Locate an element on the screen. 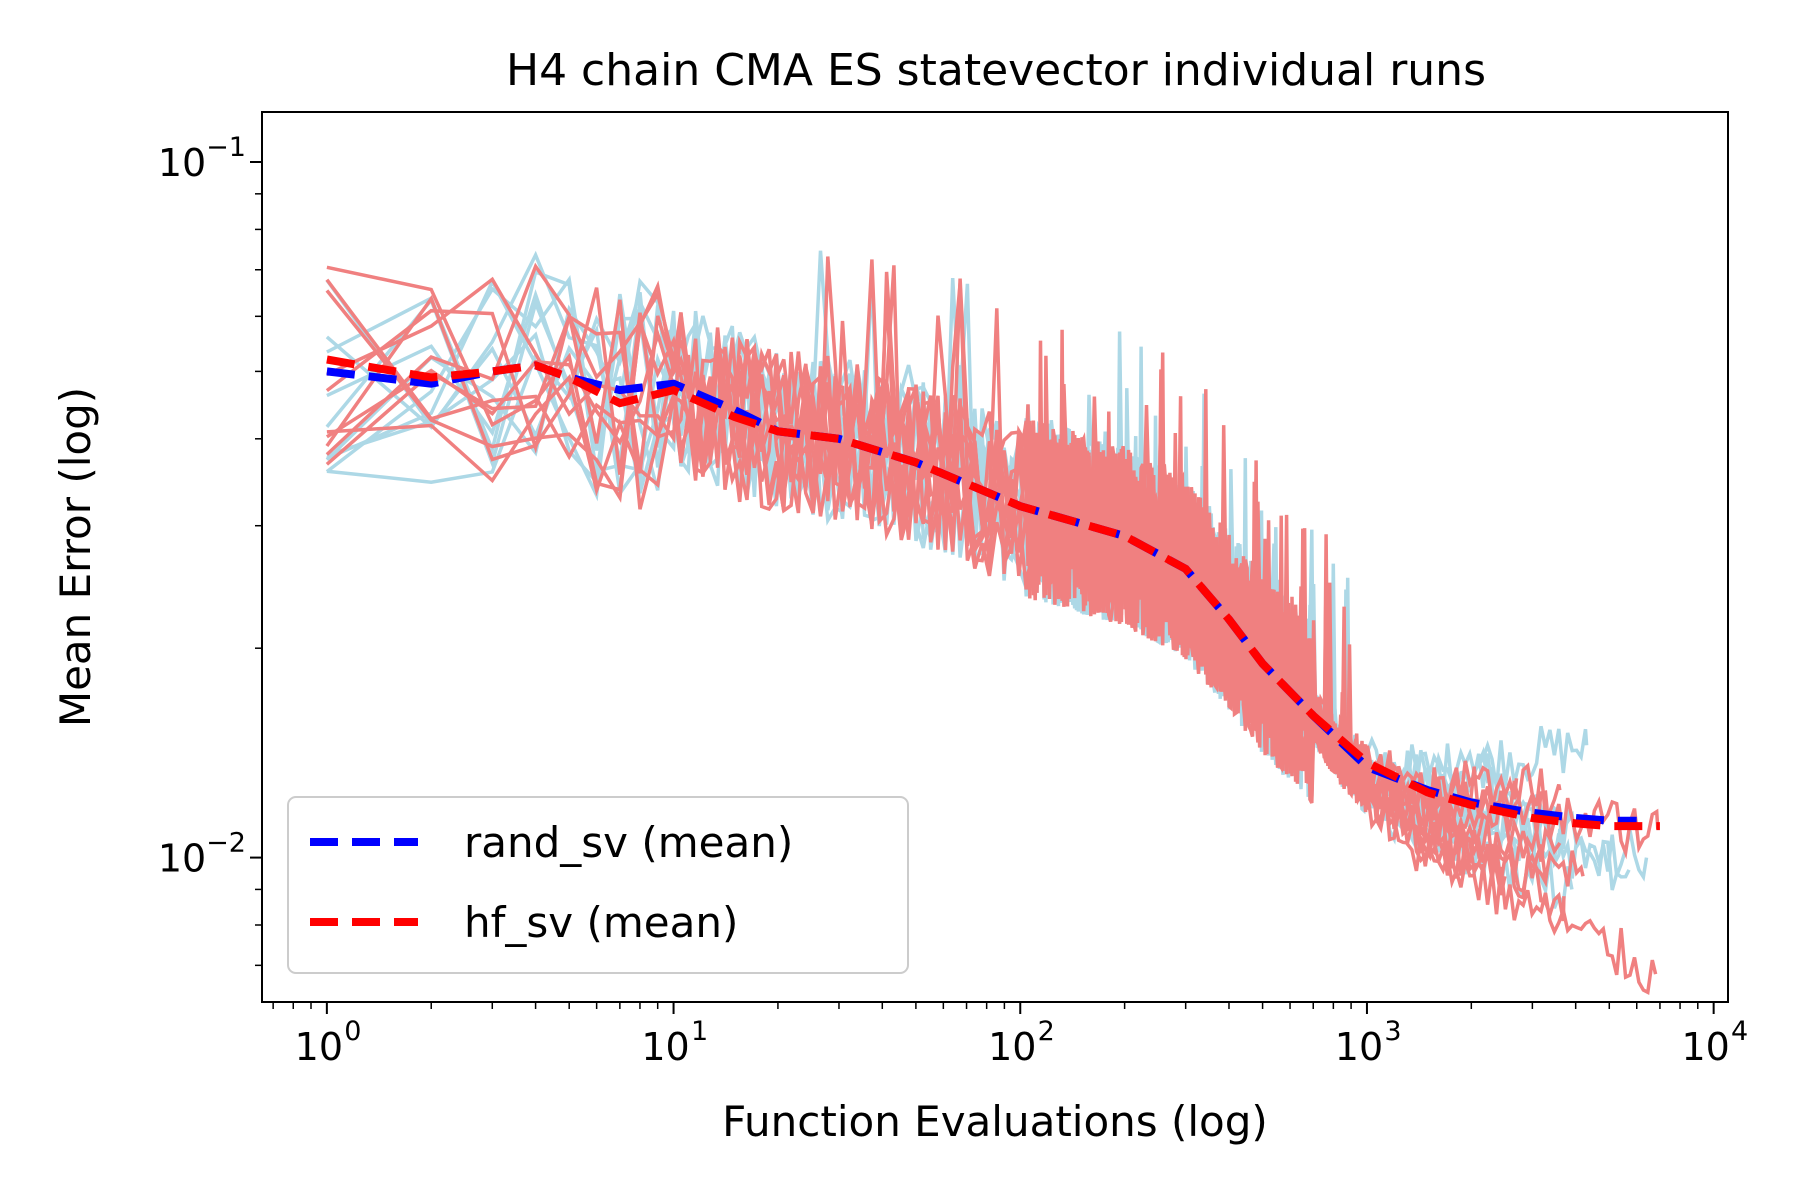  y-axis: 10−210−1 is located at coordinates (210, 549).